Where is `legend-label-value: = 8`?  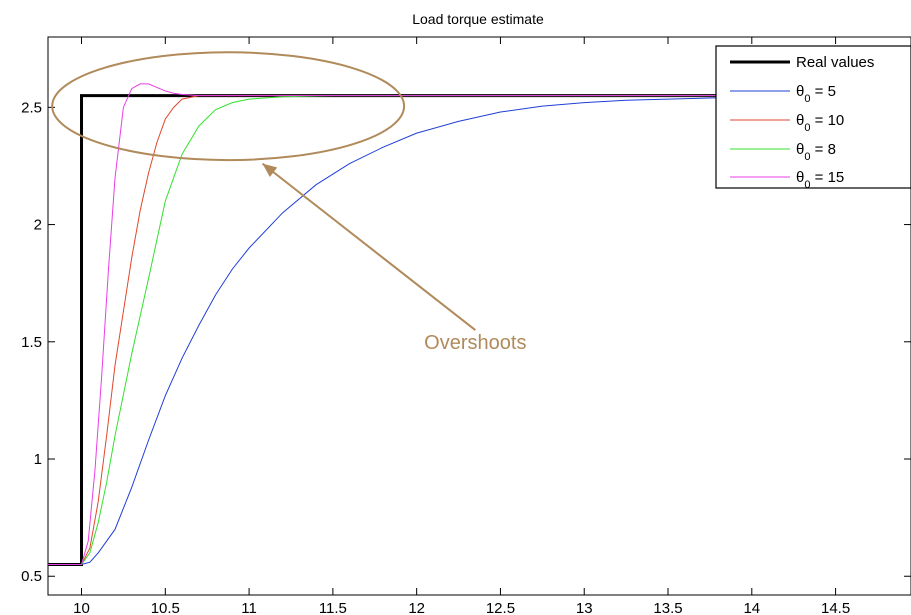
legend-label-value: = 8 is located at coordinates (822, 149).